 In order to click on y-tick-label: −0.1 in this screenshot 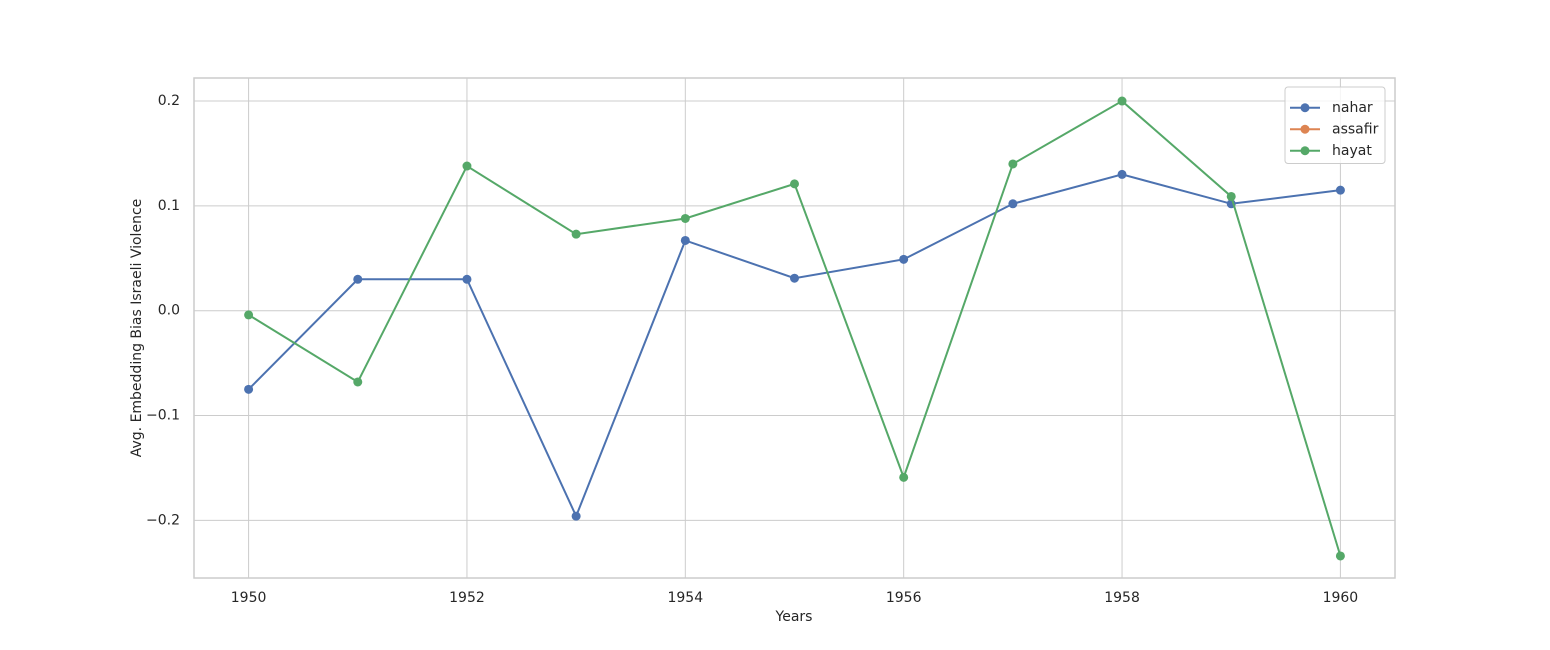, I will do `click(163, 416)`.